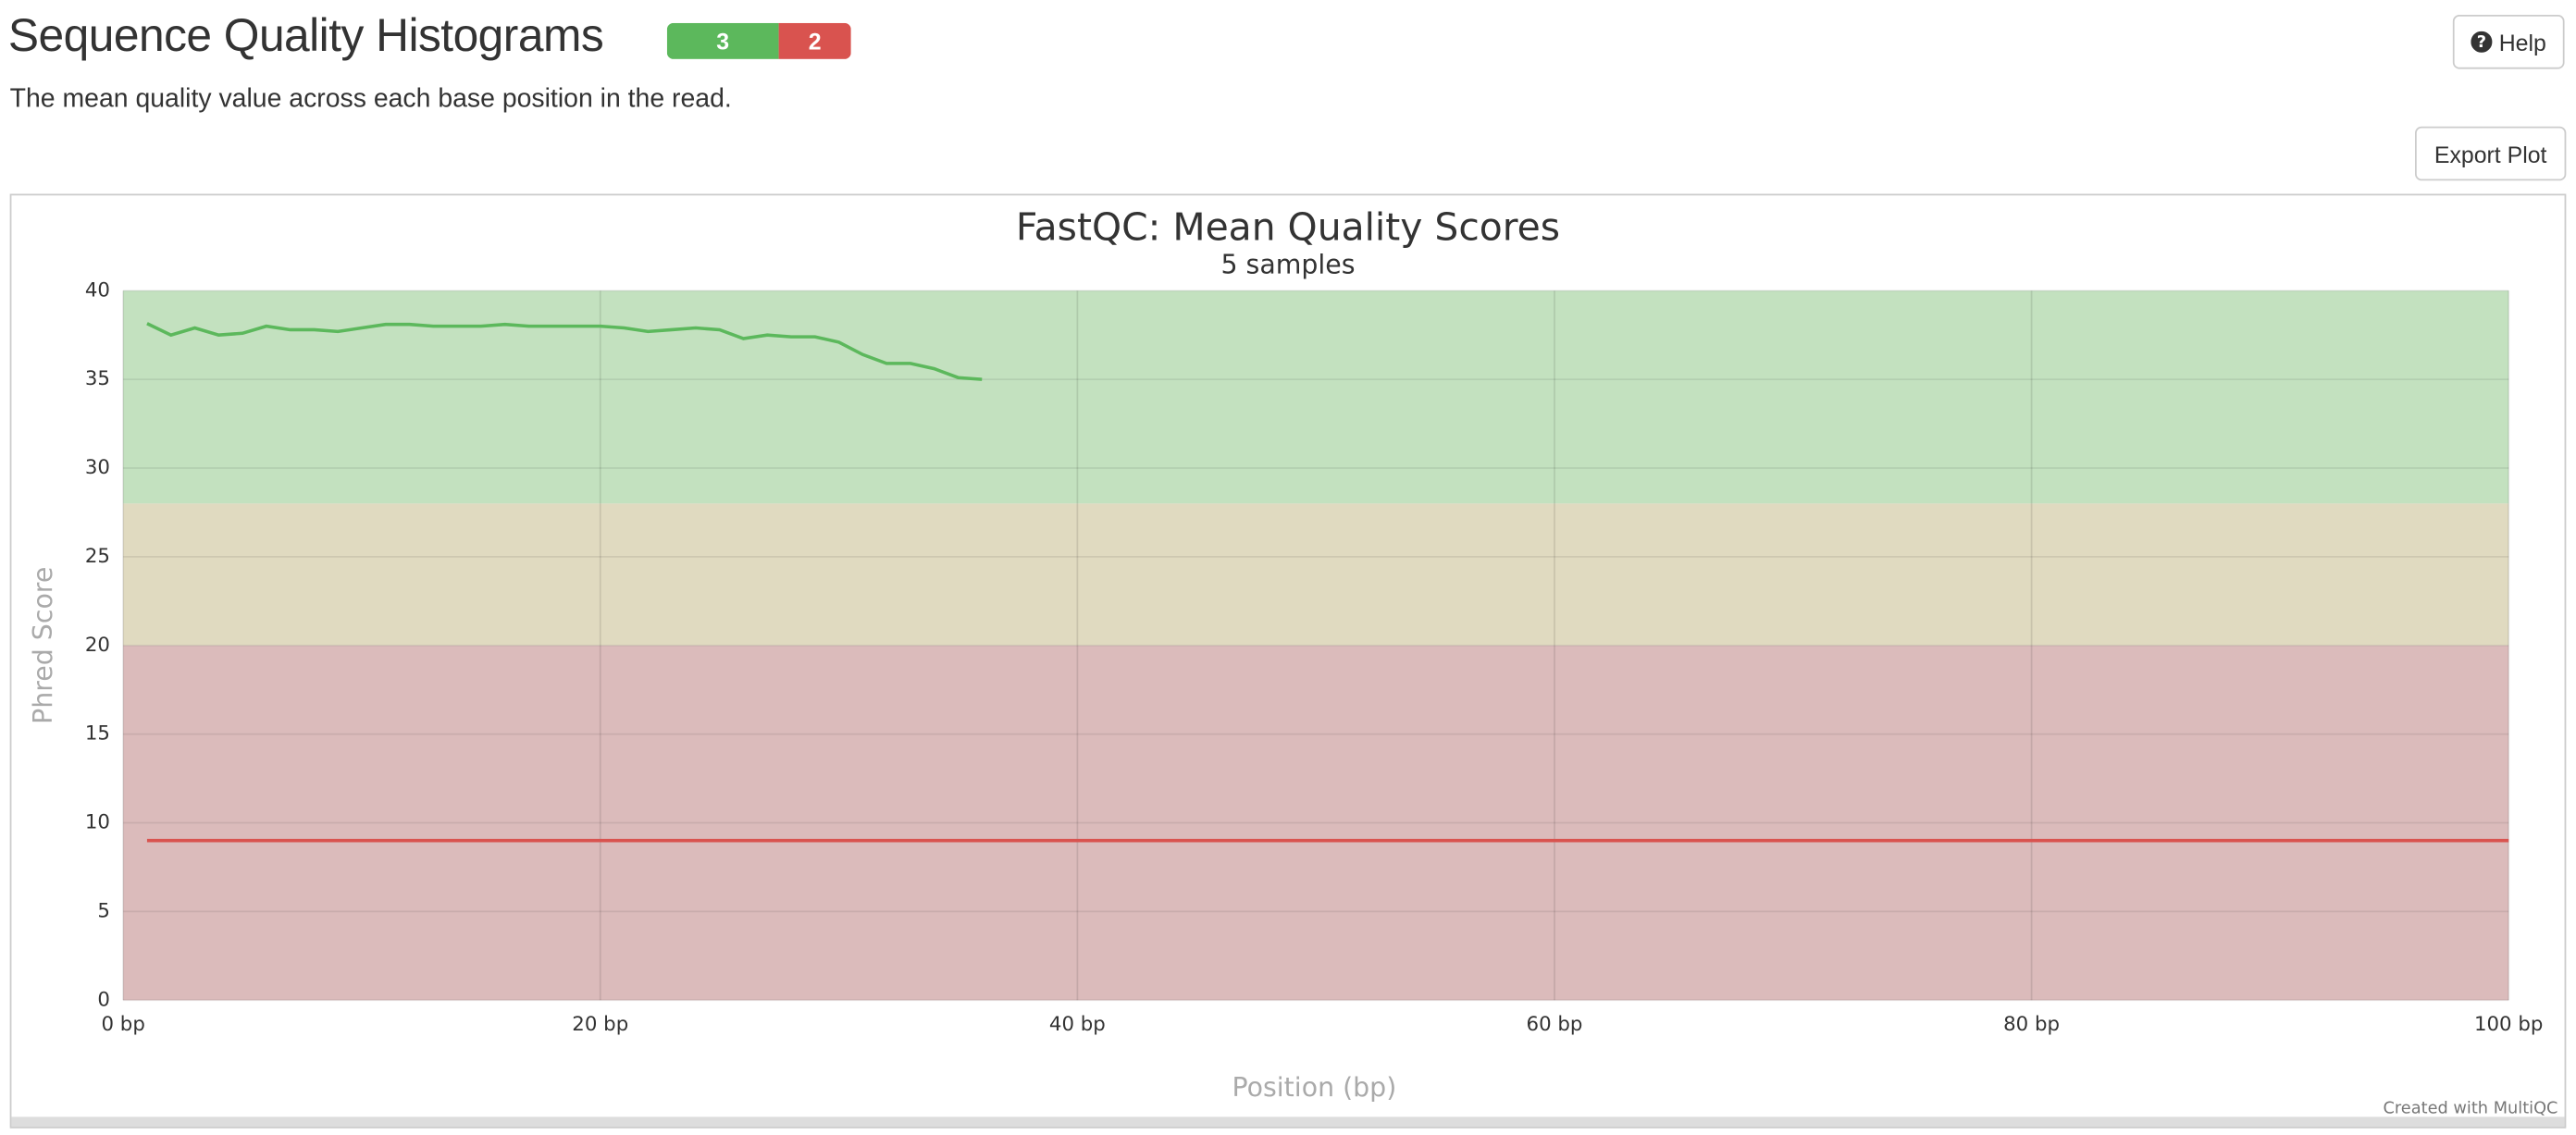 This screenshot has width=2576, height=1135. What do you see at coordinates (123, 1024) in the screenshot?
I see `x-tick-label: 0 bp` at bounding box center [123, 1024].